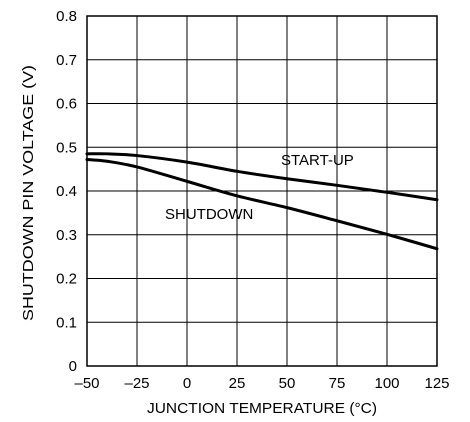 The width and height of the screenshot is (470, 422). Describe the element at coordinates (287, 383) in the screenshot. I see `x-tick-label: 50` at that location.